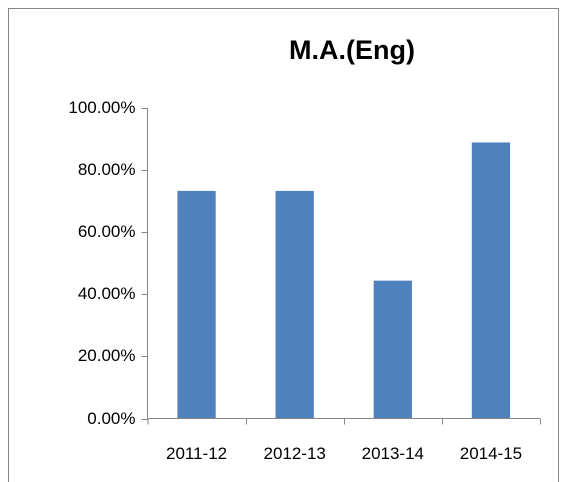 The width and height of the screenshot is (567, 482). I want to click on y-tick-label: 20.00%, so click(107, 355).